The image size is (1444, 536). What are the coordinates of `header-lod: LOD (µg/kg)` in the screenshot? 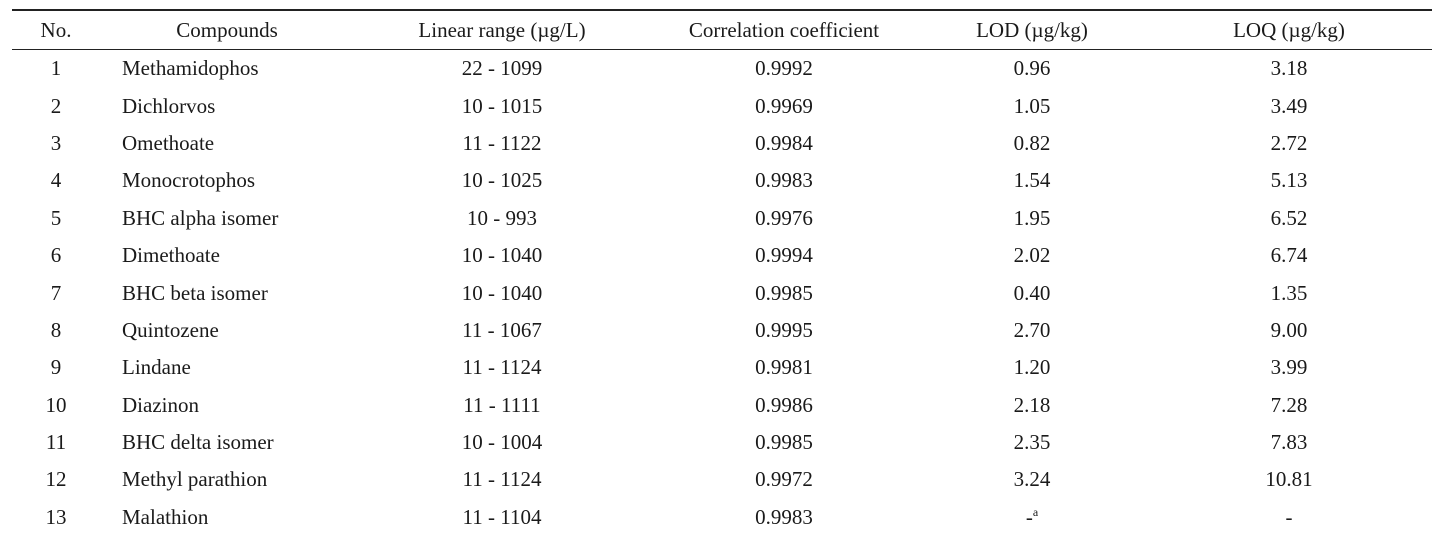 It's located at (1032, 29).